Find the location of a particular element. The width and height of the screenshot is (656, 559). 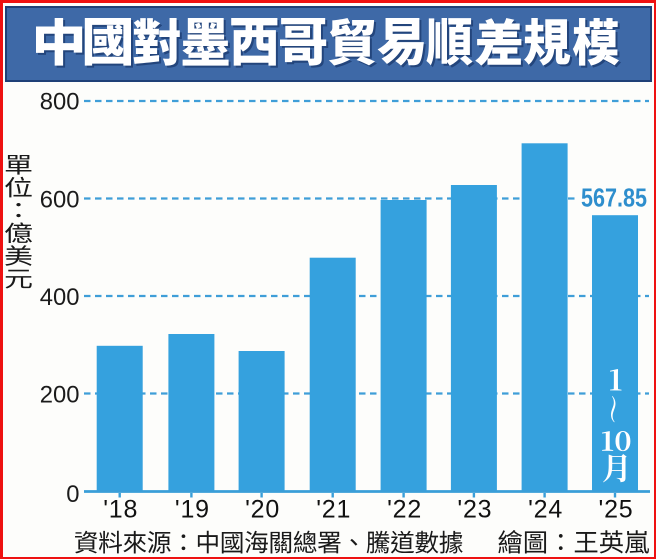

svg-text: '19 is located at coordinates (192, 509).